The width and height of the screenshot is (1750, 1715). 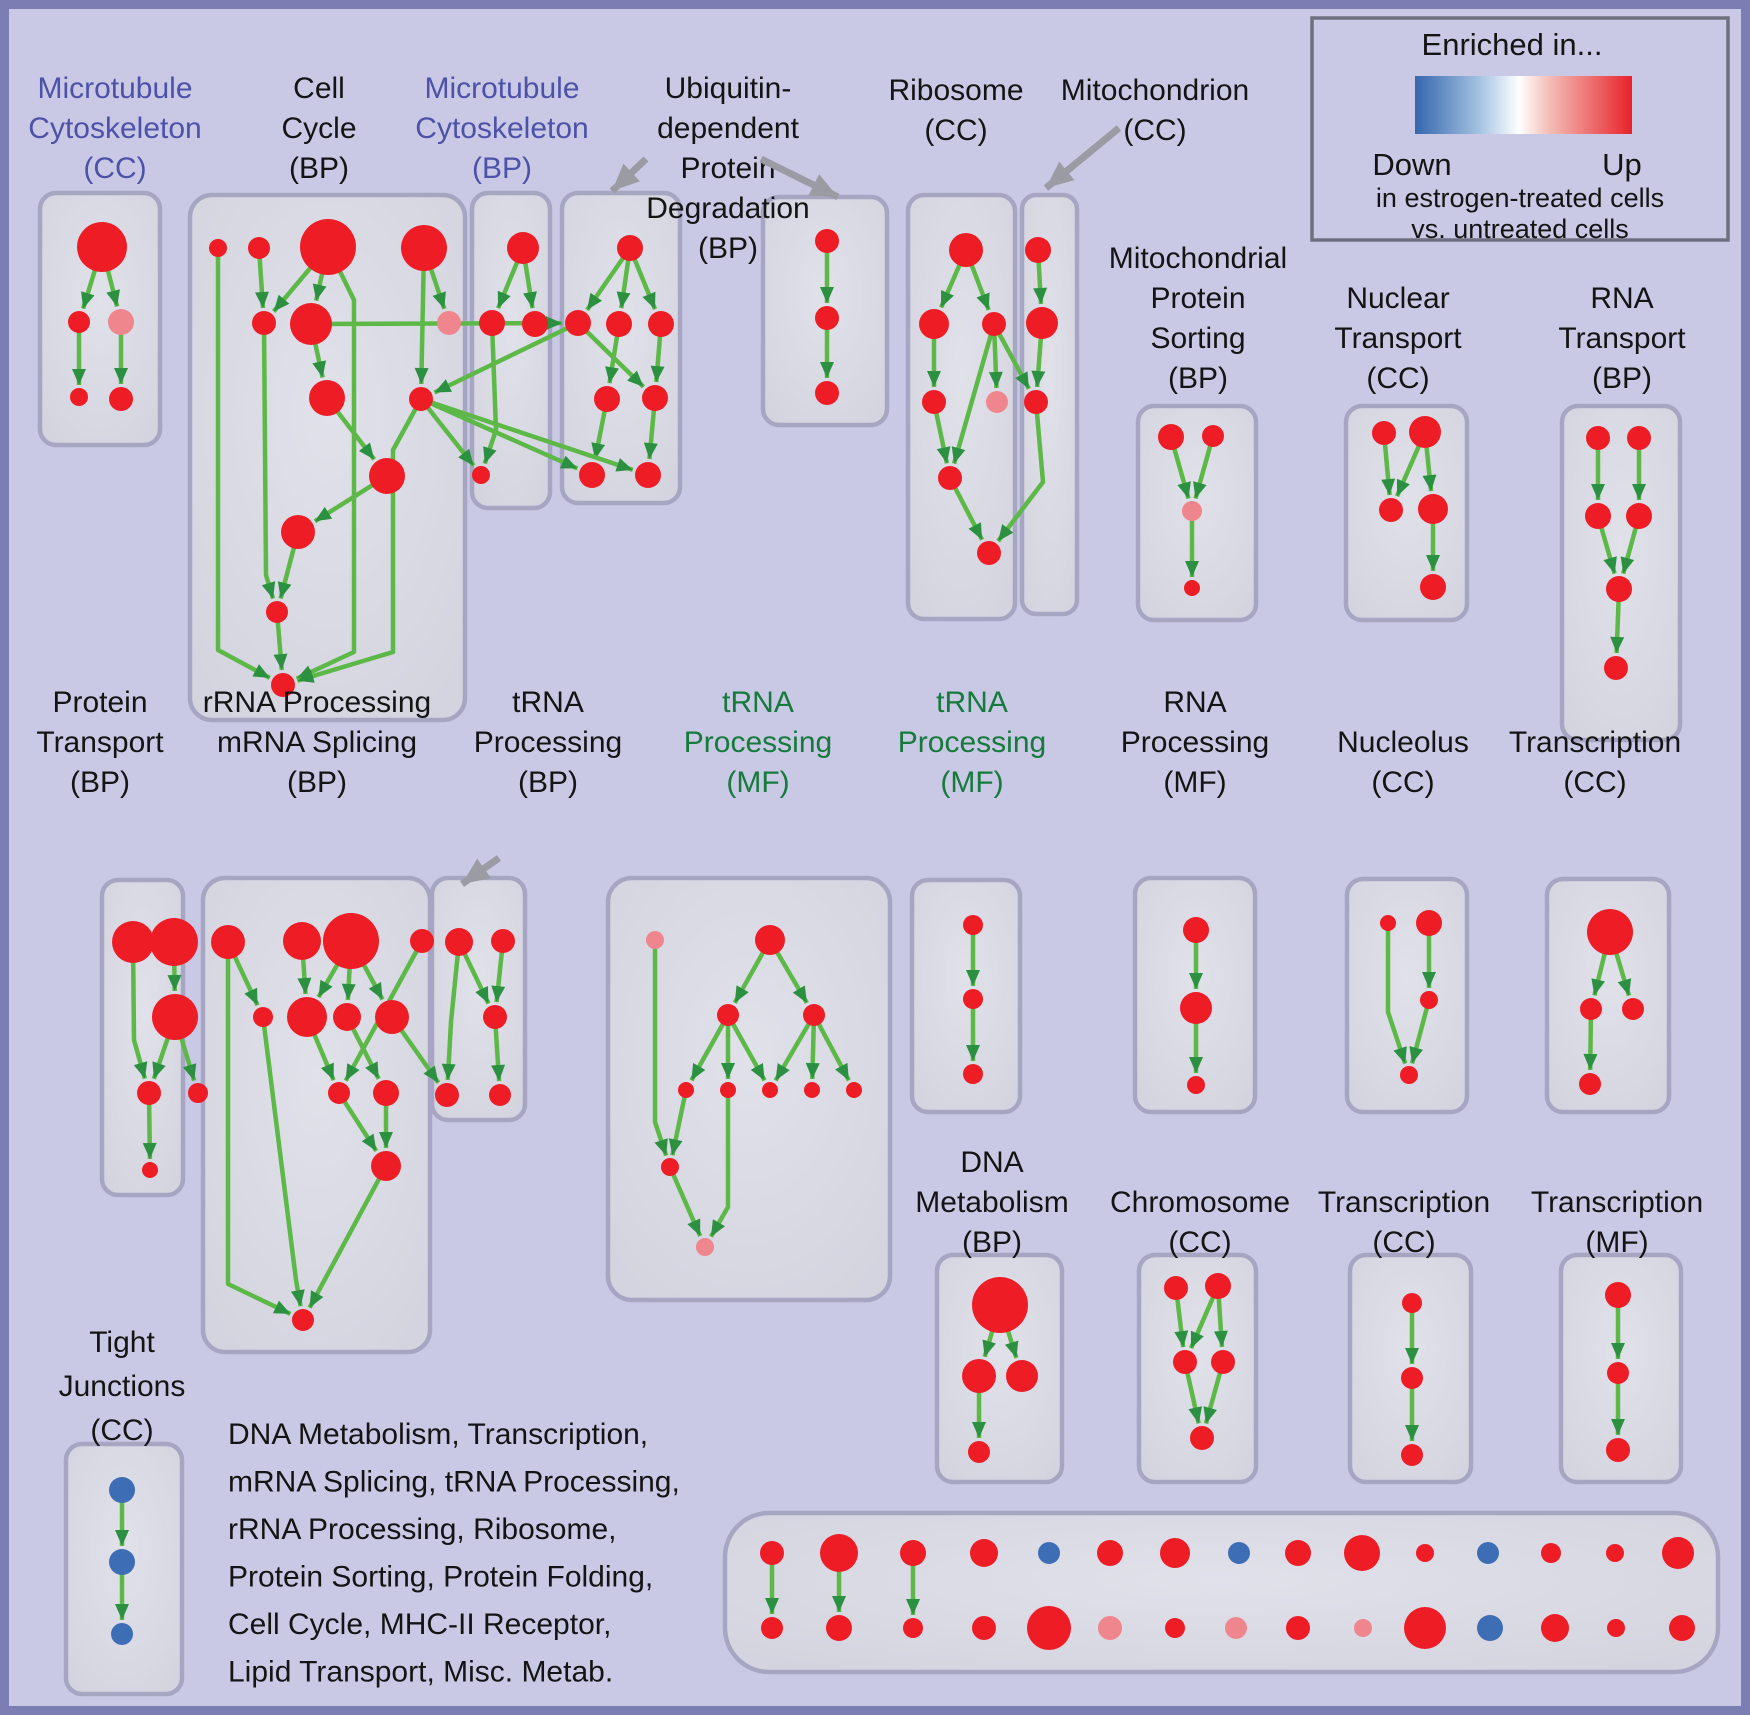 What do you see at coordinates (122, 1342) in the screenshot?
I see `cluster-label-tight-junctions: Tight` at bounding box center [122, 1342].